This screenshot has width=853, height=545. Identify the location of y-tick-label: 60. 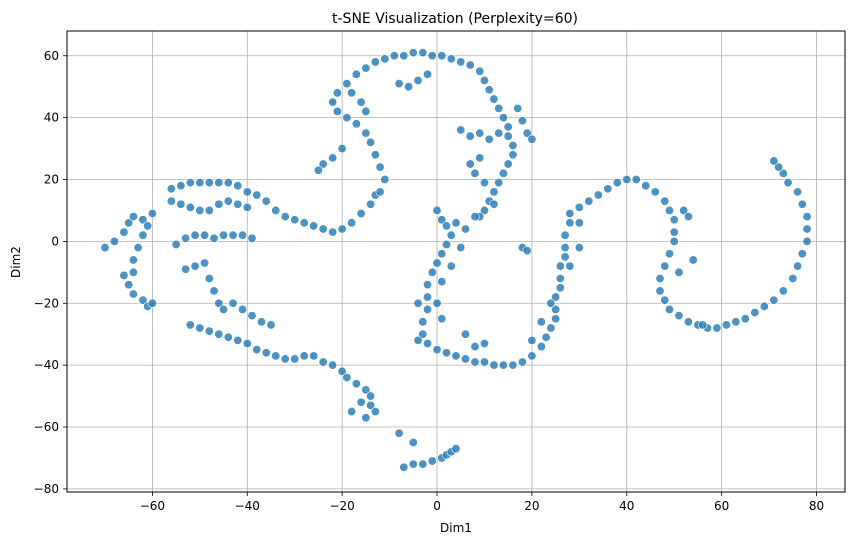
(51, 56).